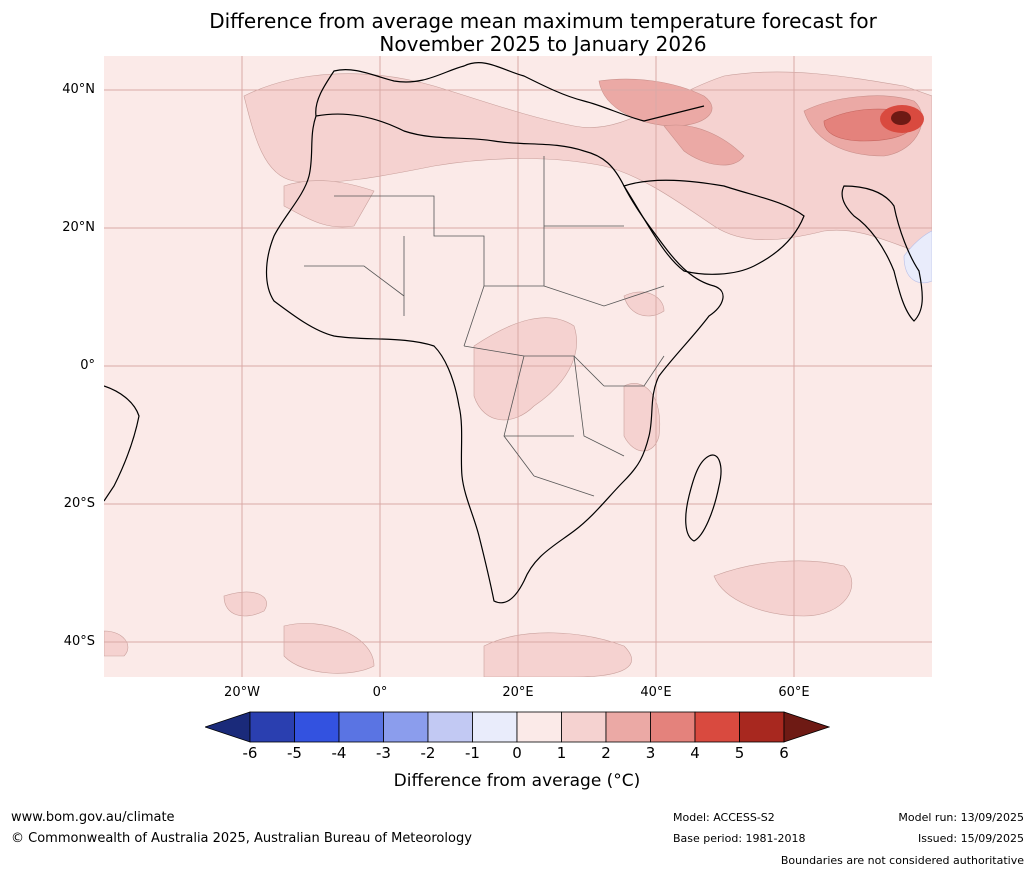 The image size is (1035, 873). What do you see at coordinates (484, 326) in the screenshot?
I see `country-borders` at bounding box center [484, 326].